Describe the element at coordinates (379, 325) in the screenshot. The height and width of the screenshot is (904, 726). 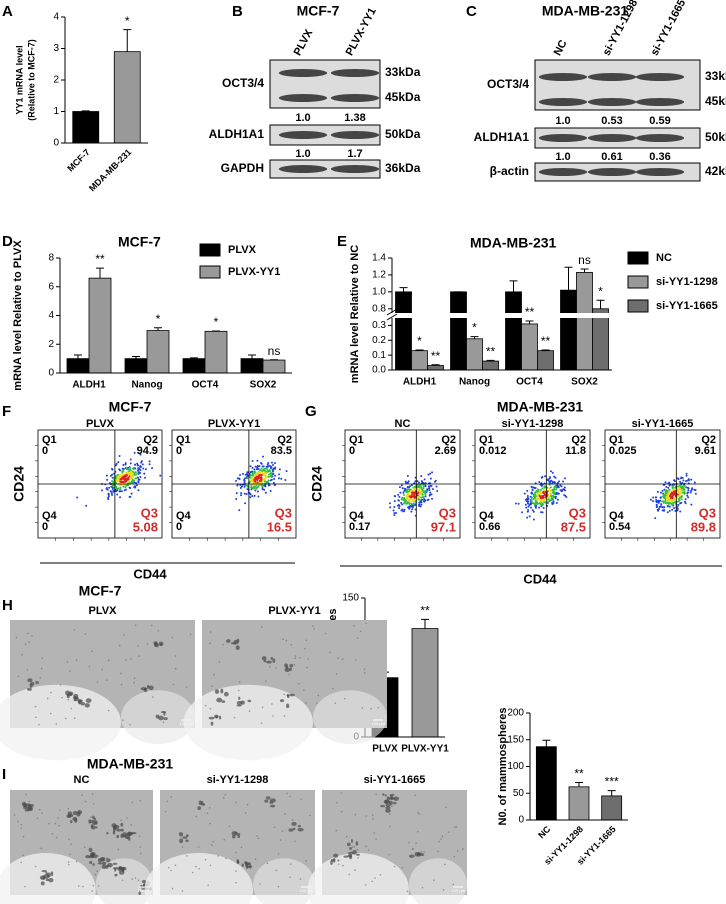
I see `y-tick-label: 0.3` at that location.